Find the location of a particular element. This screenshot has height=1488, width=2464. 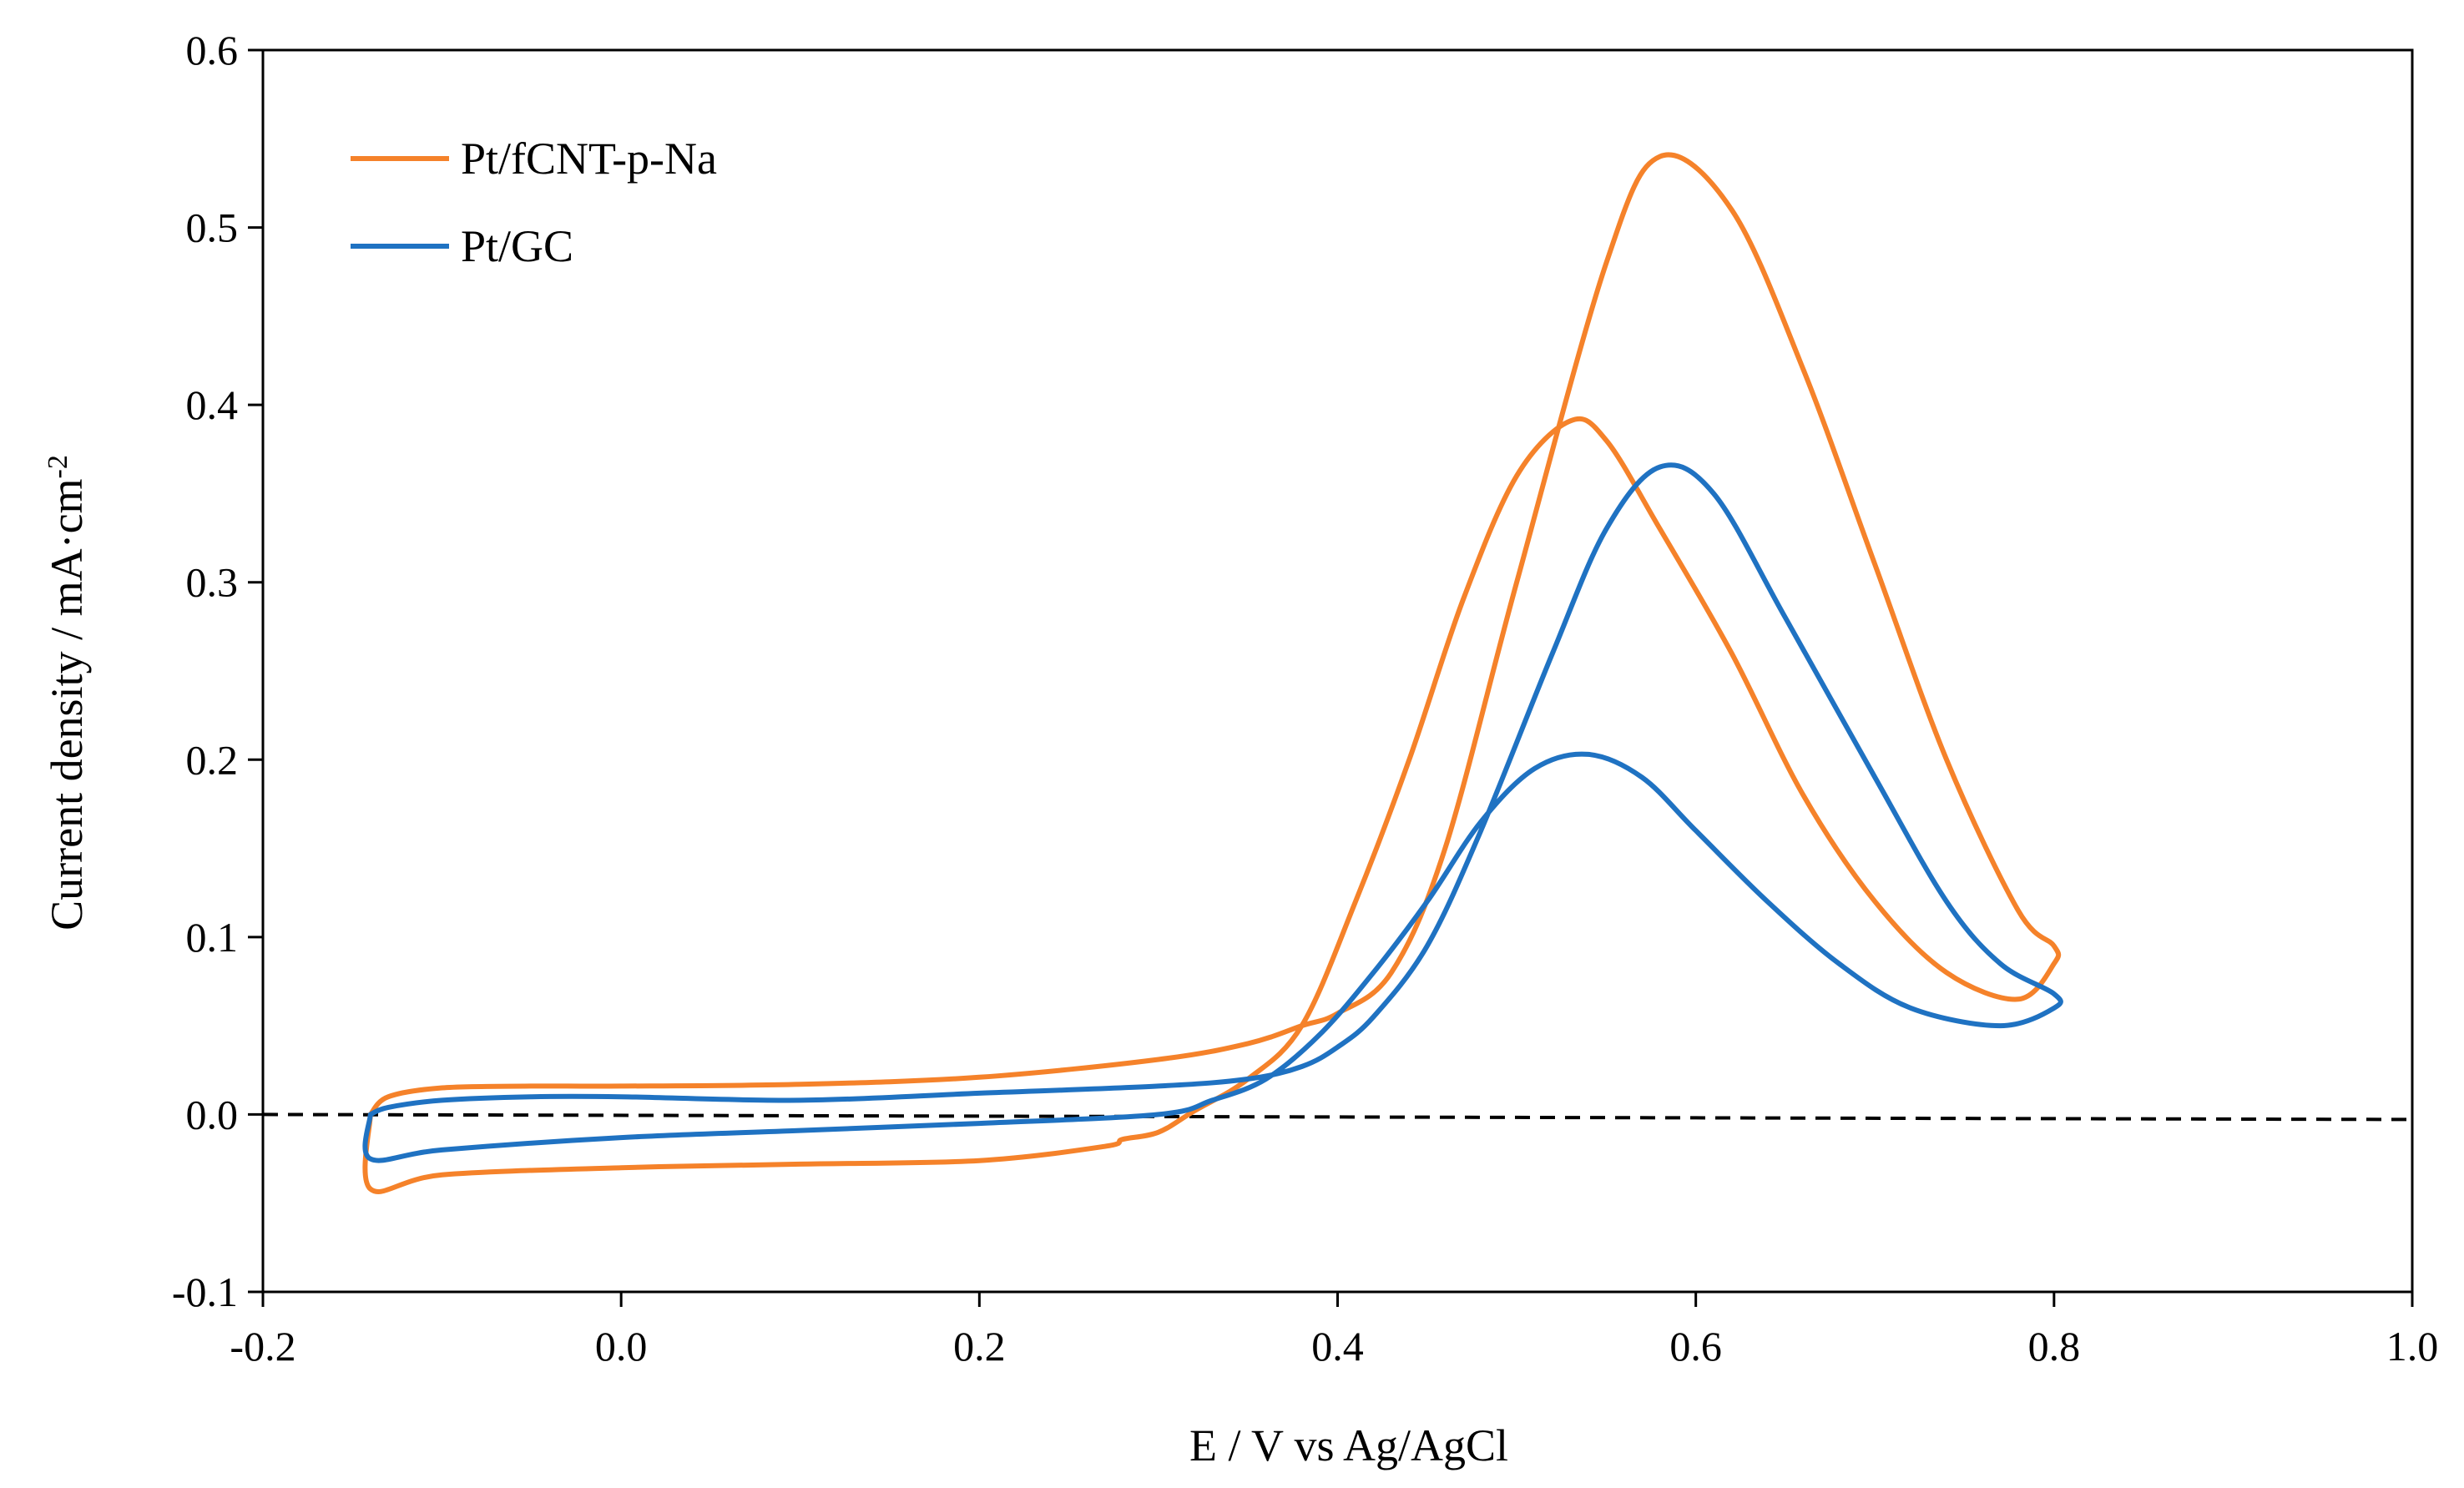

y-axis-title-text: Current density / mA·cm is located at coordinates (67, 704).